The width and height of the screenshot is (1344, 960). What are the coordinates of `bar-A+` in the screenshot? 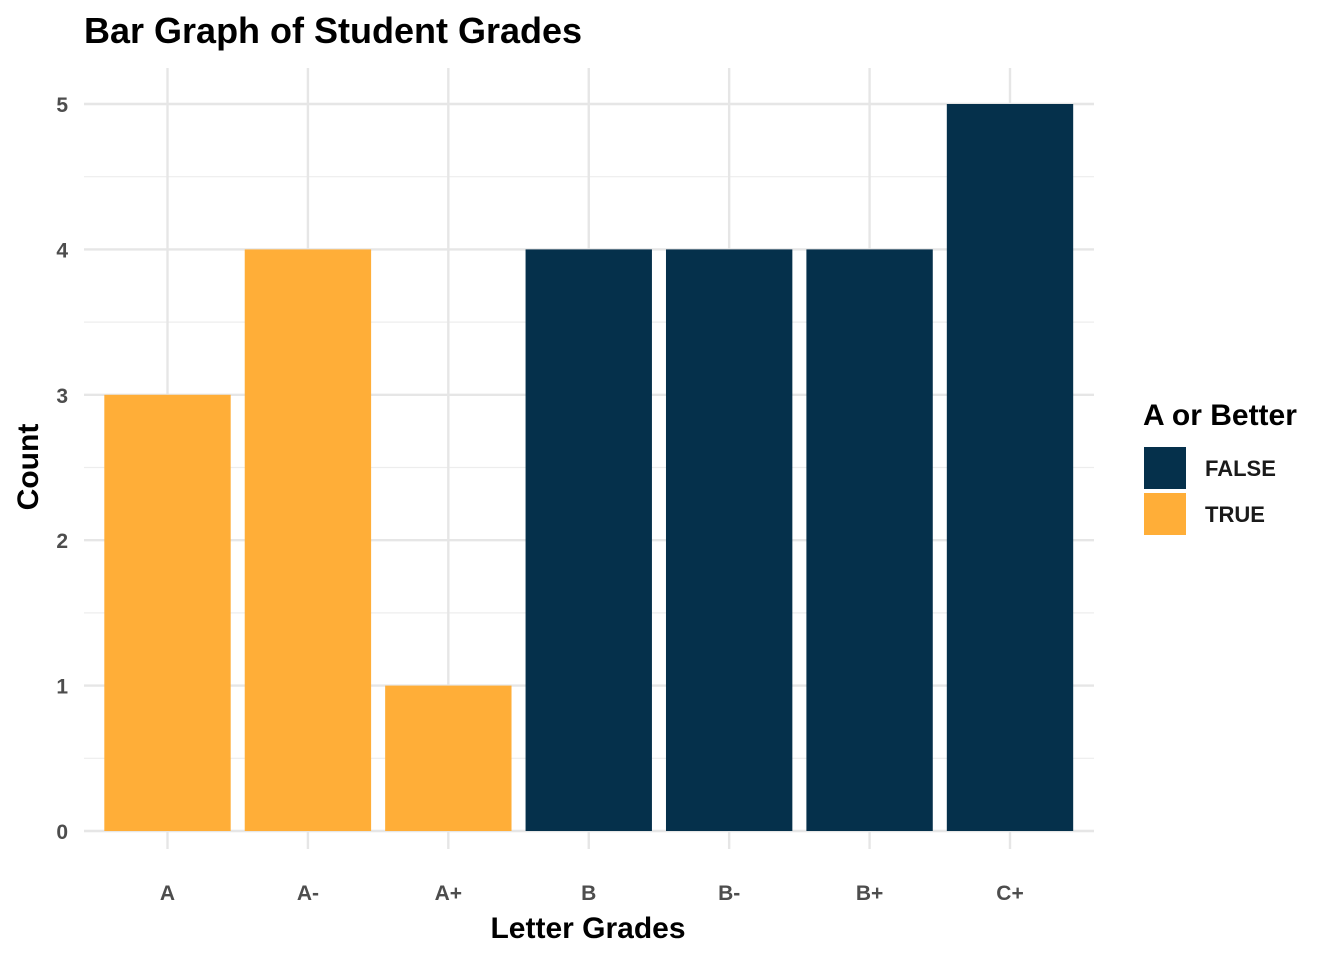 It's located at (448, 758).